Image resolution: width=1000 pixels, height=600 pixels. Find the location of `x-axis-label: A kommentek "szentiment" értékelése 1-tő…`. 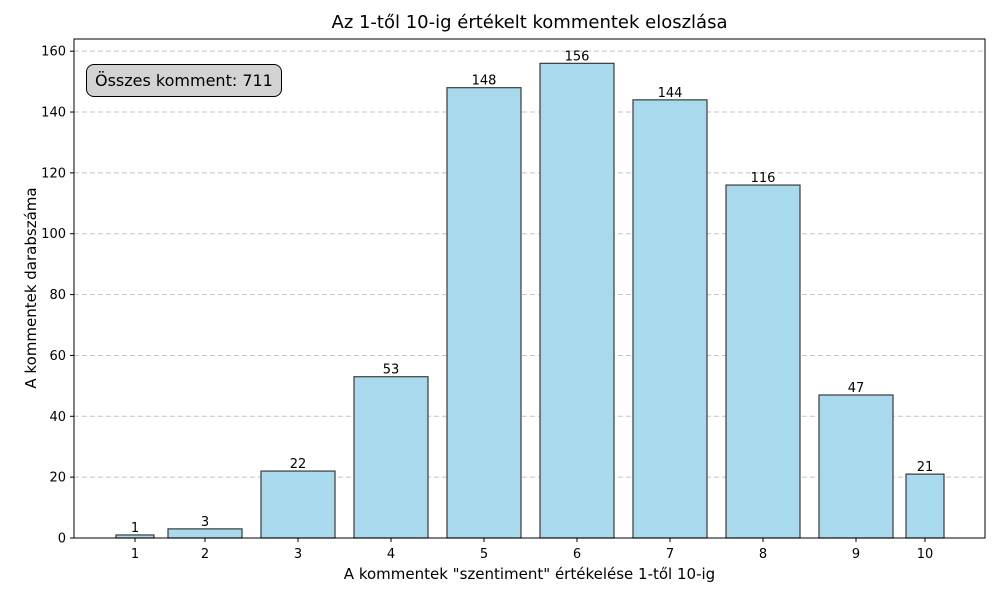

x-axis-label: A kommentek "szentiment" értékelése 1-tő… is located at coordinates (529, 574).